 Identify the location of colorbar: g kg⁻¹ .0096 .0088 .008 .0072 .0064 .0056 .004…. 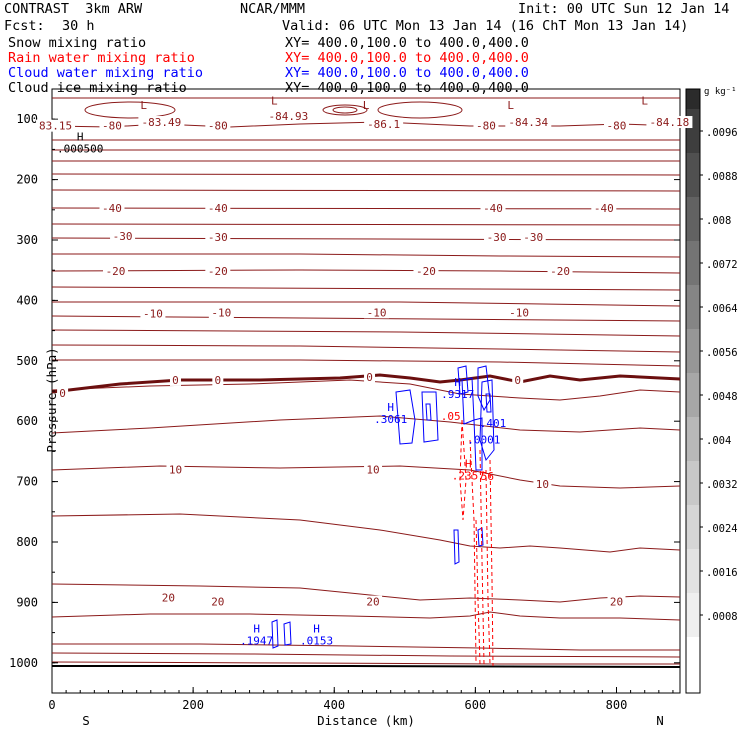
(711, 390).